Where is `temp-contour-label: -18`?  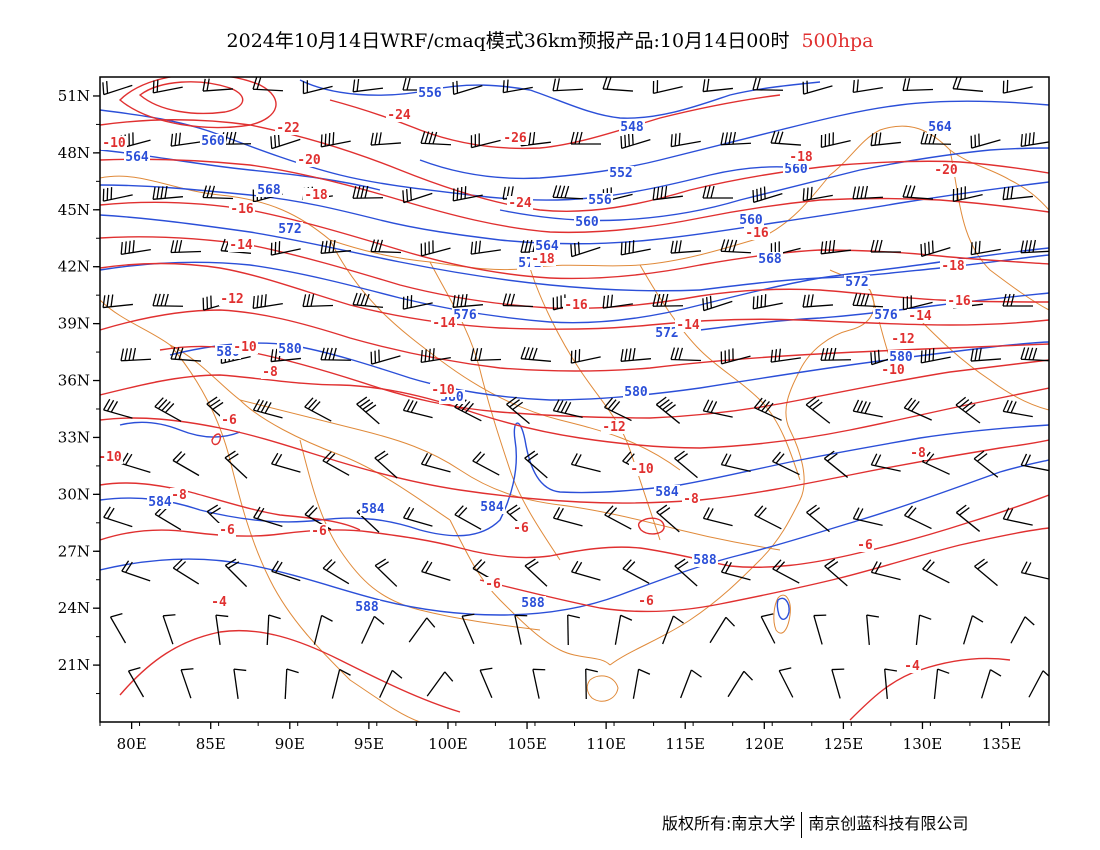
temp-contour-label: -18 is located at coordinates (316, 195).